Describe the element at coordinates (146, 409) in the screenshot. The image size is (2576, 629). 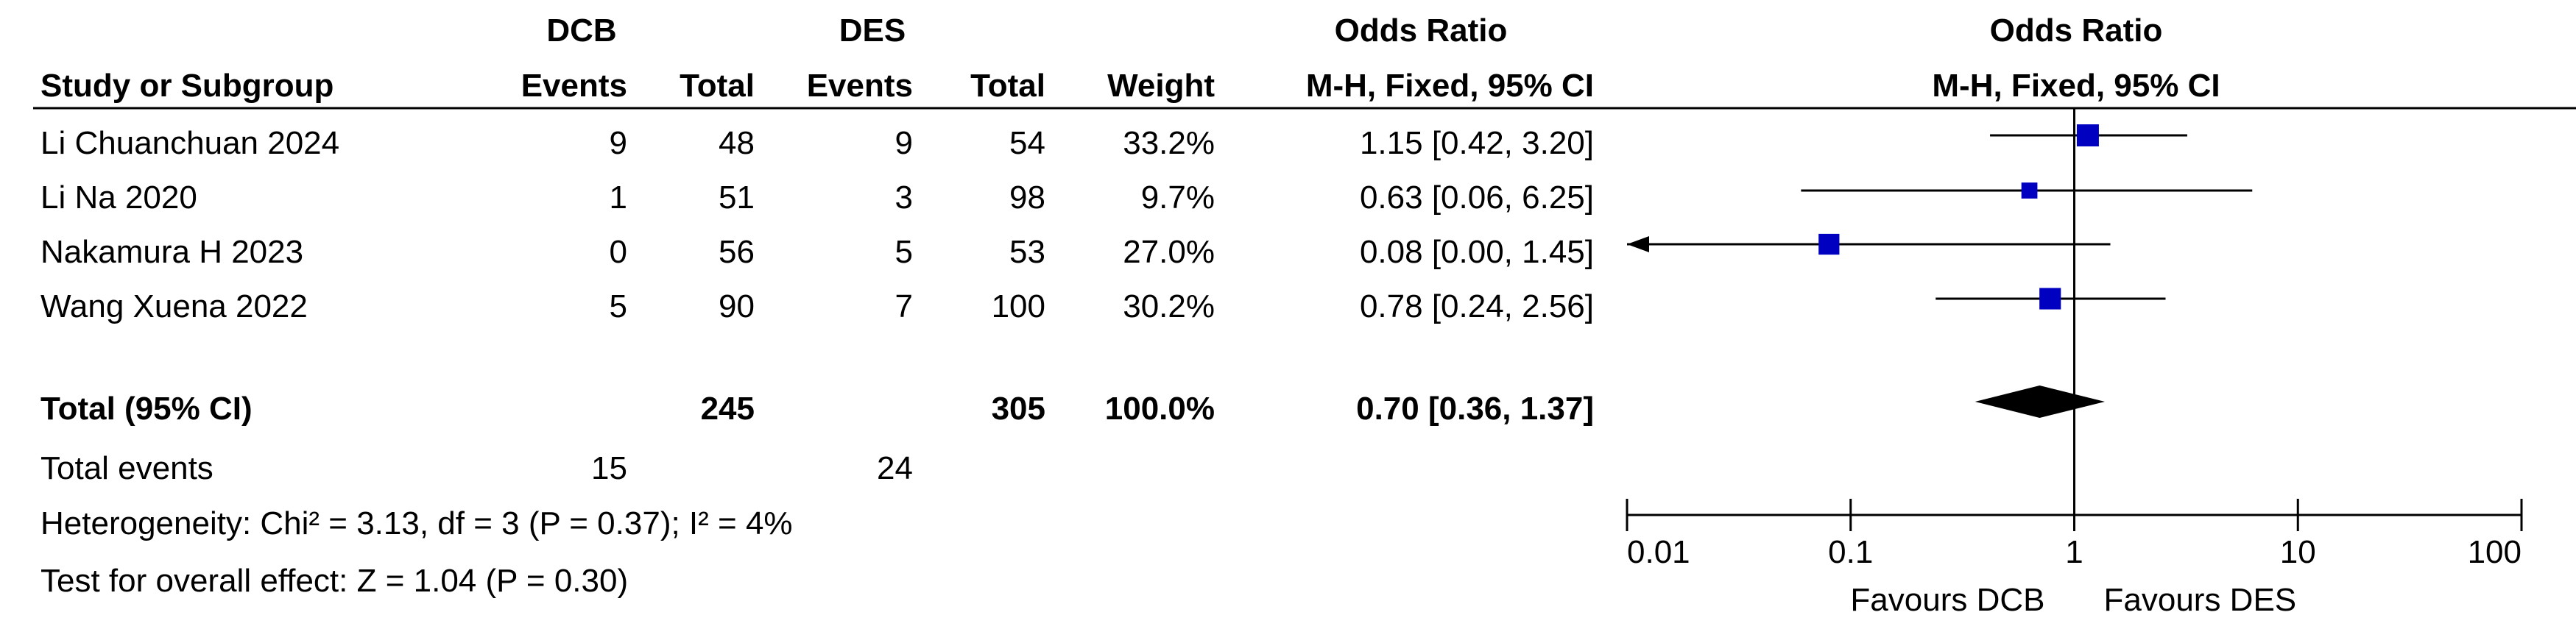
I see `total-label: Total (95% CI)` at that location.